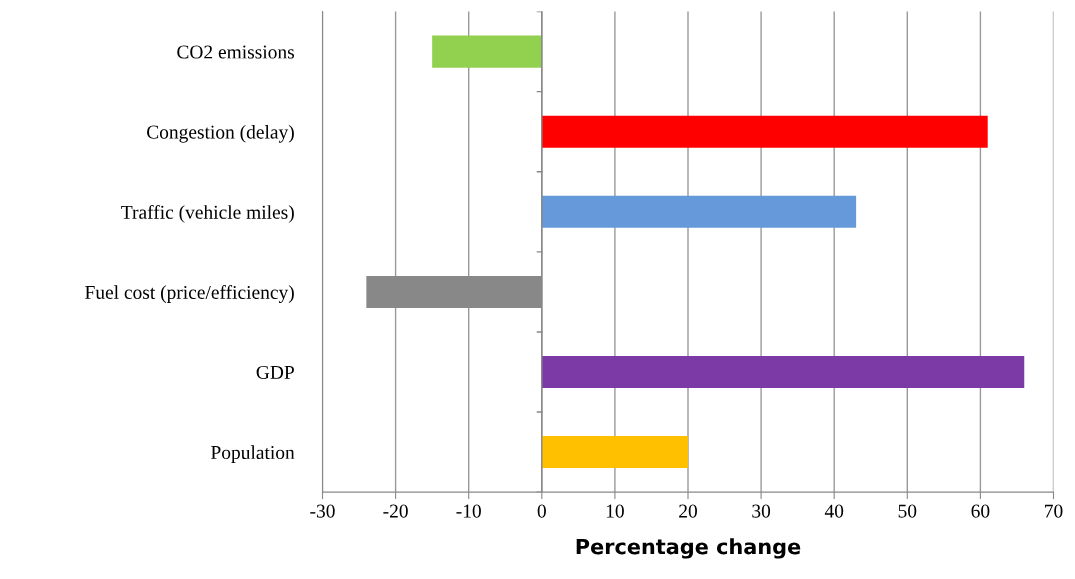 The width and height of the screenshot is (1075, 579). Describe the element at coordinates (1054, 511) in the screenshot. I see `x-tick-label: 70` at that location.